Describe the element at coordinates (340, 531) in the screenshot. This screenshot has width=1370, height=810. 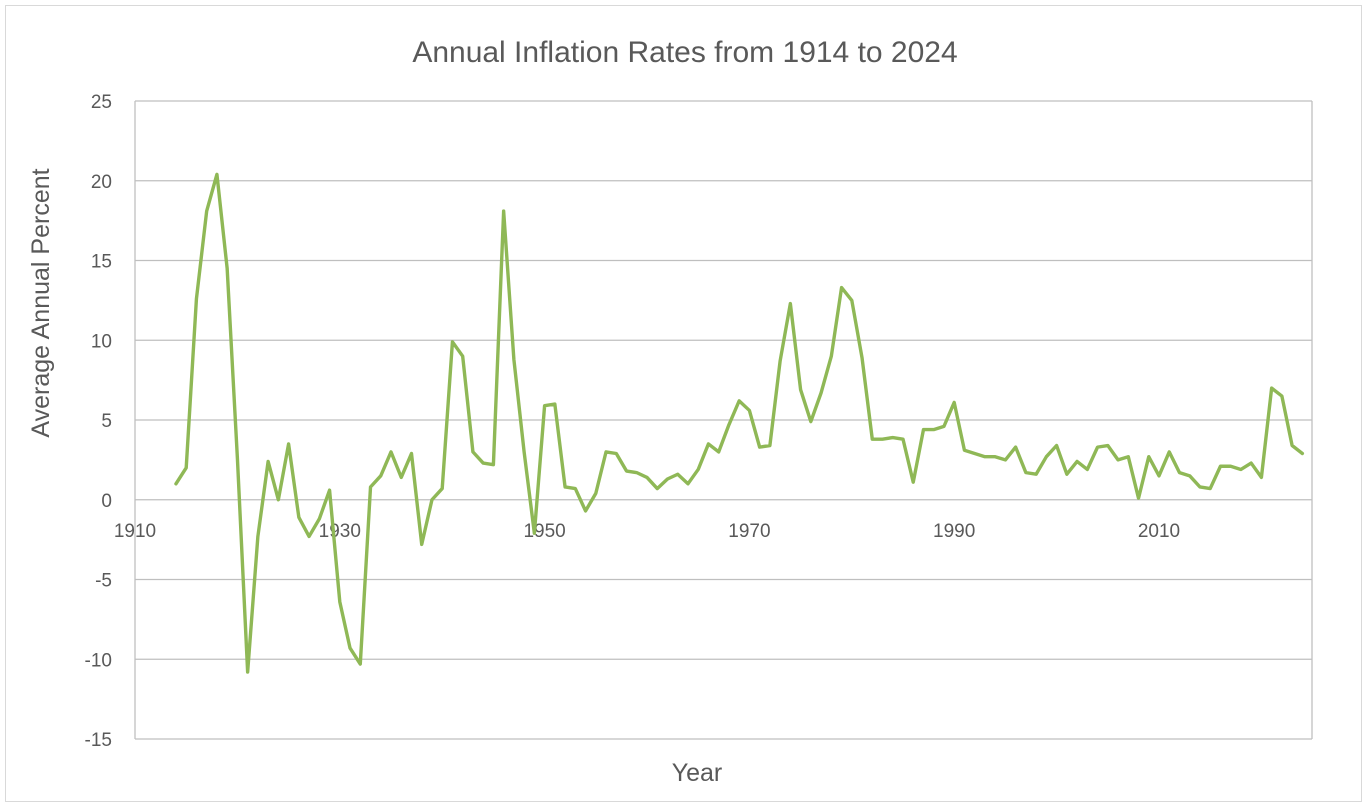
I see `x-tick-label: 1930` at that location.